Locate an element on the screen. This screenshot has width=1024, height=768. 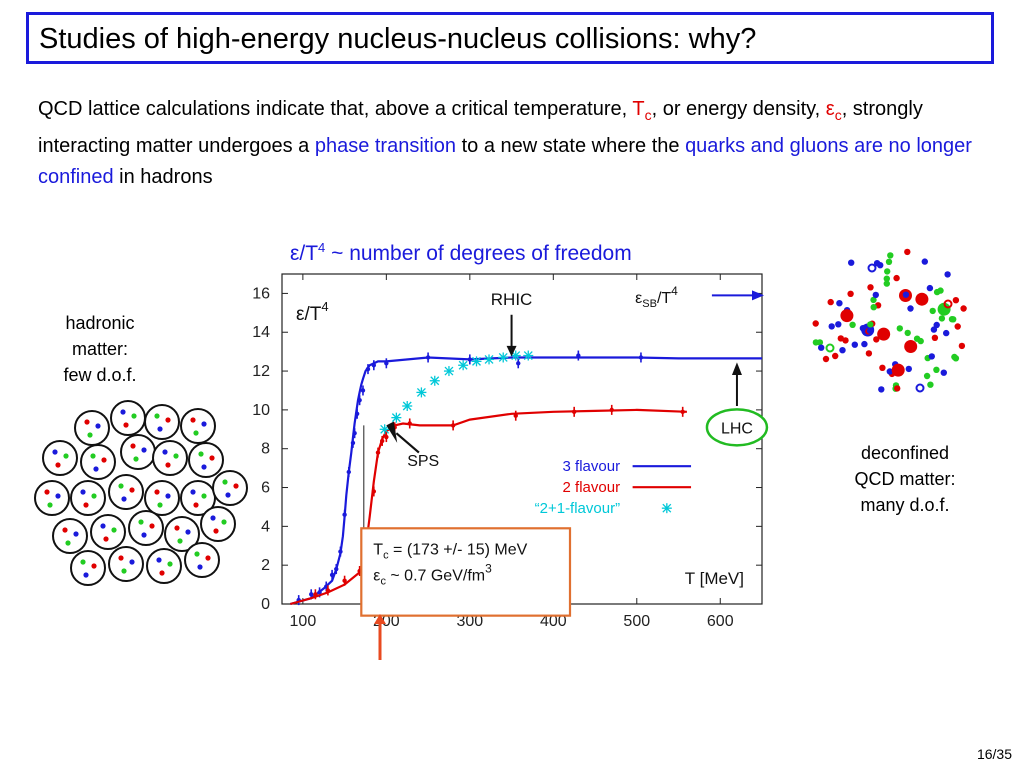
tc-value-text: Tc = (173 +/- 15) MeV is located at coordinates (450, 551).